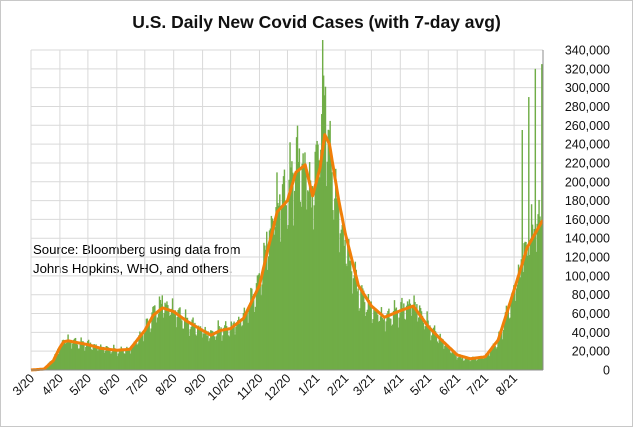  Describe the element at coordinates (587, 107) in the screenshot. I see `y-tick-label: 280,000` at that location.